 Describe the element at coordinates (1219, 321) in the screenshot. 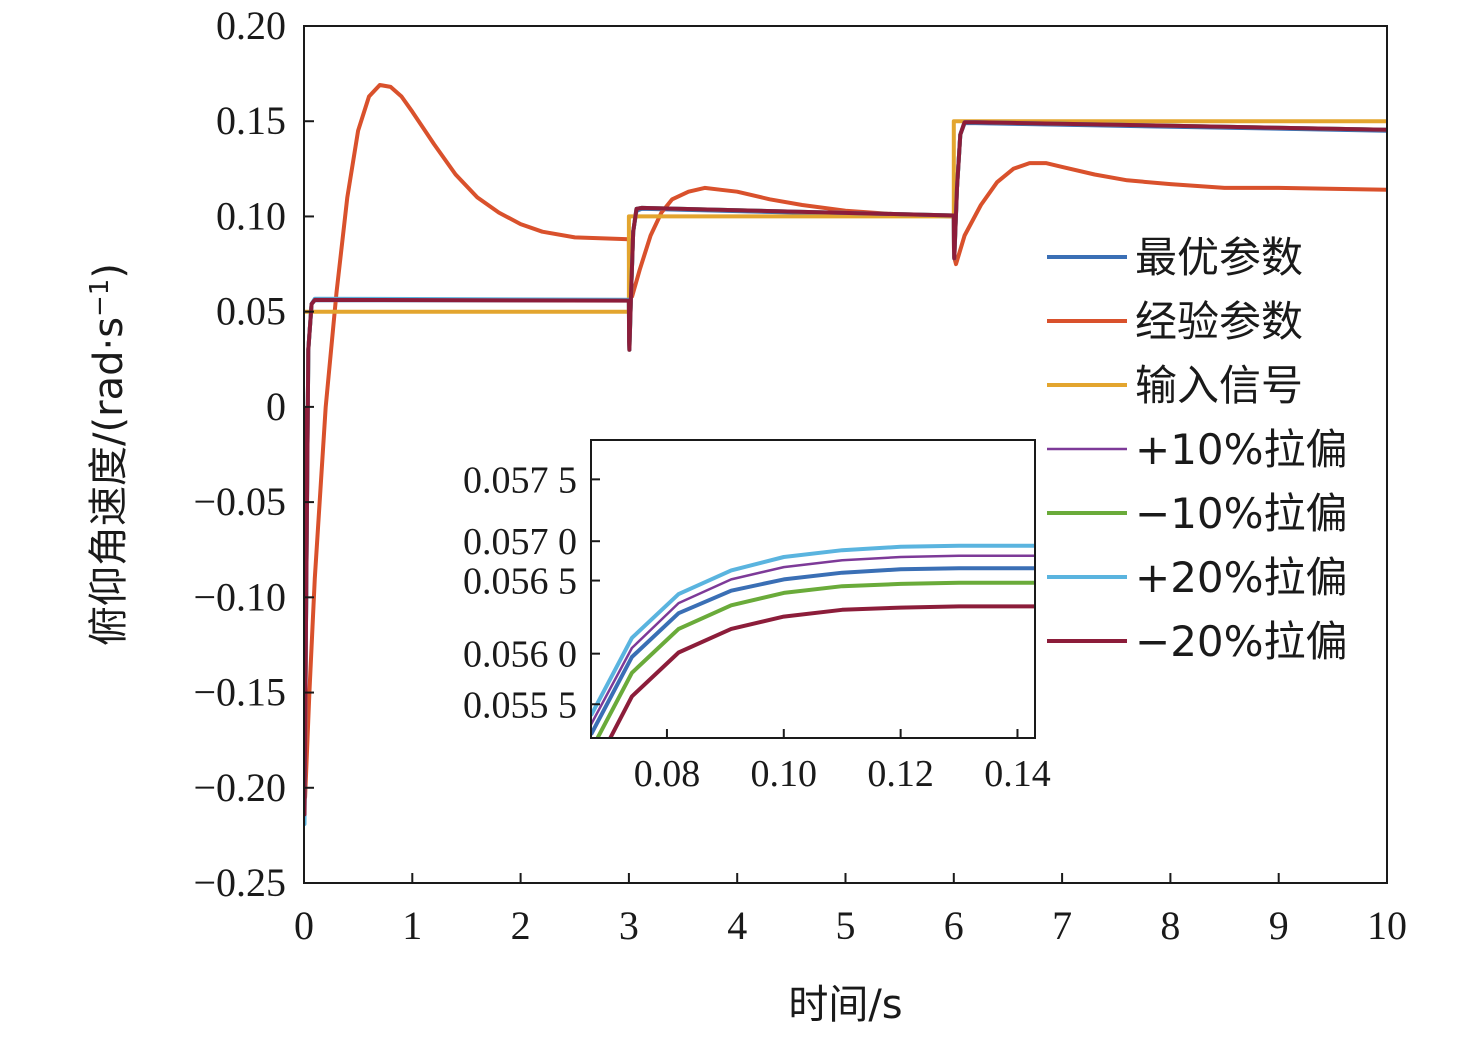

I see `legend-label-1: 经验参数` at that location.